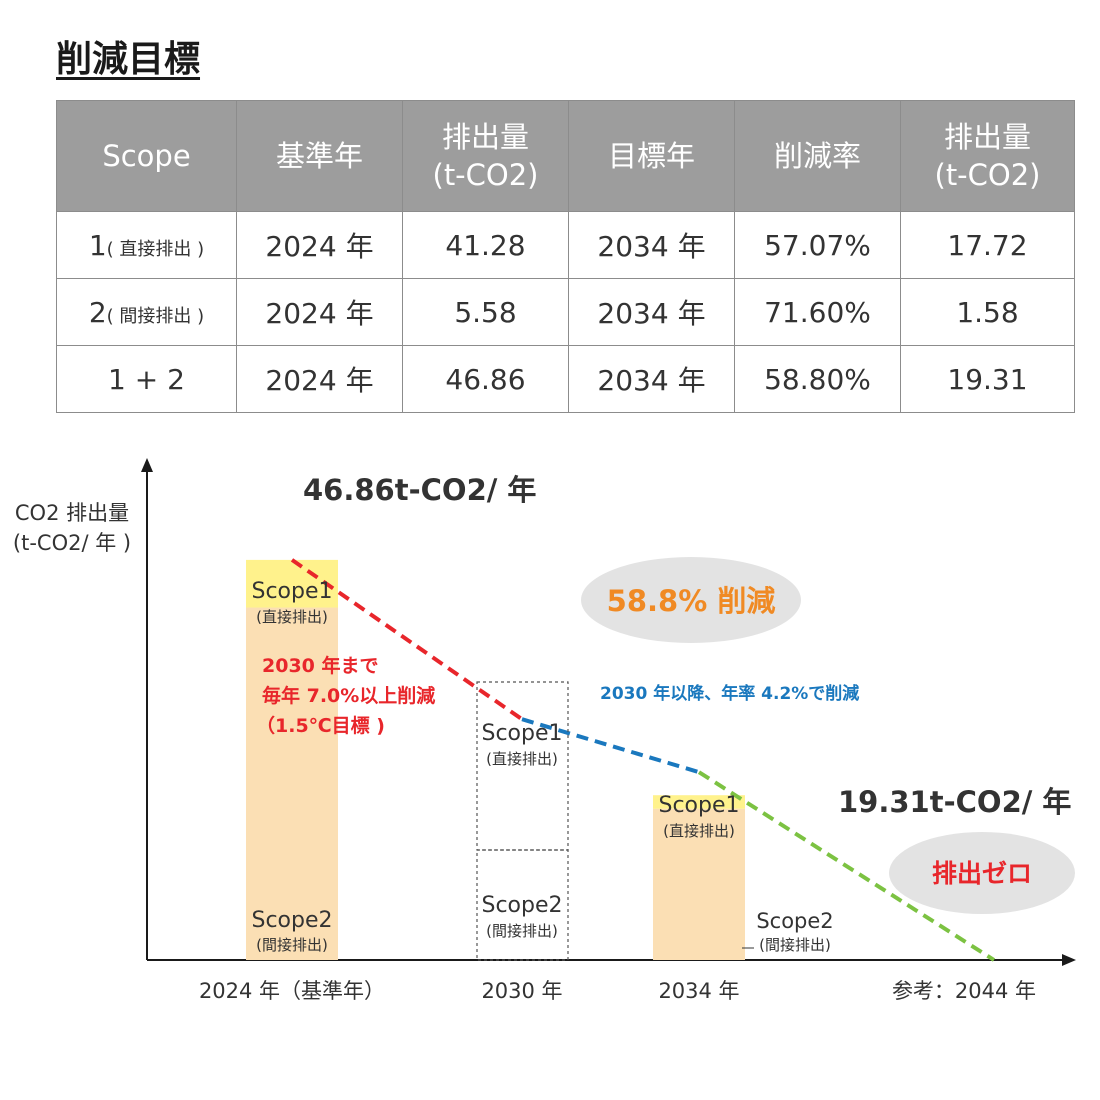 This screenshot has width=1100, height=1100. I want to click on x-tick-label-2044: 参考：2044 年, so click(964, 991).